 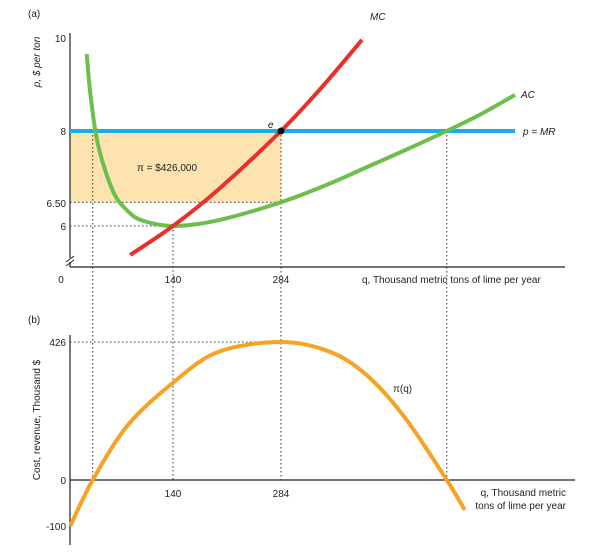 I want to click on x-tick-140: 140, so click(x=173, y=280).